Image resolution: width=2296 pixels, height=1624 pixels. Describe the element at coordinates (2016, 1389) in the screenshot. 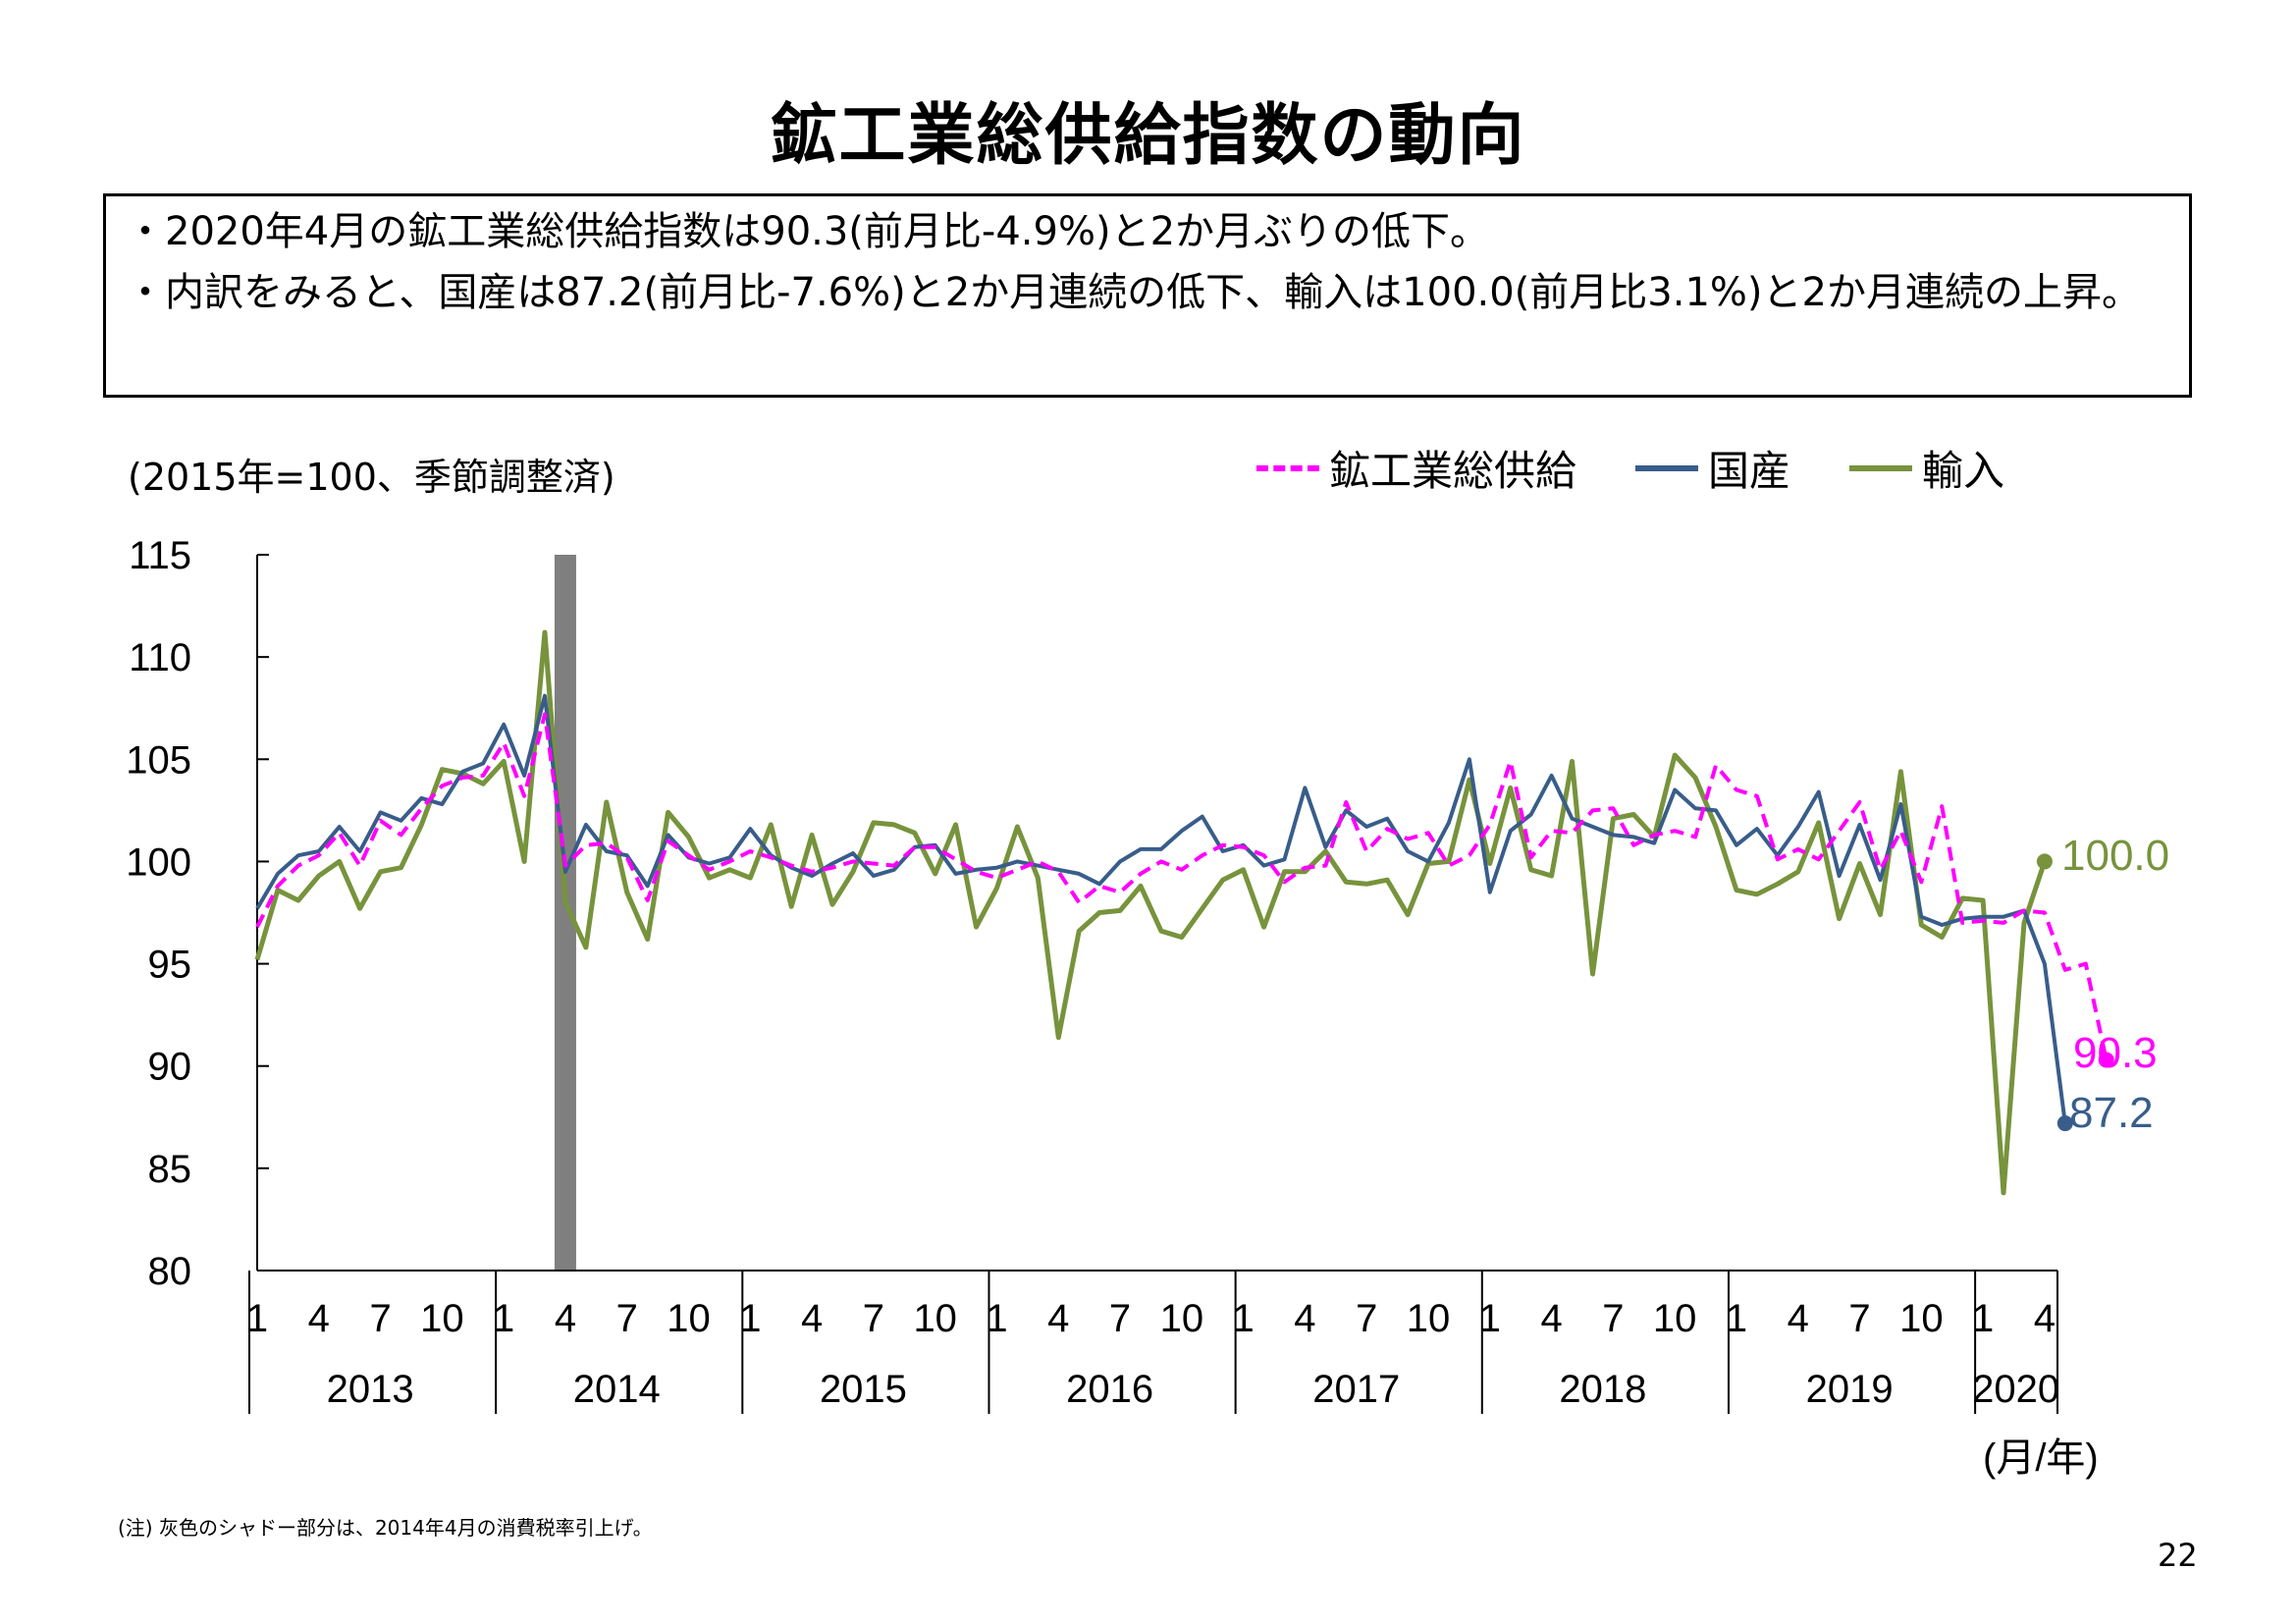

I see `x-year-label: 2020` at that location.